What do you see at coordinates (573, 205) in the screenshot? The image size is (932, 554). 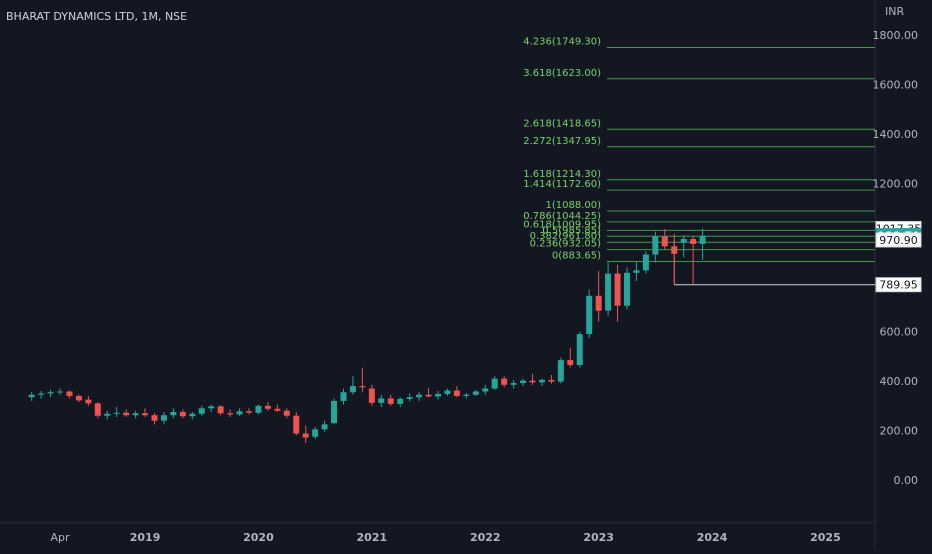 I see `fib-level-label: 1(1088.00)` at bounding box center [573, 205].